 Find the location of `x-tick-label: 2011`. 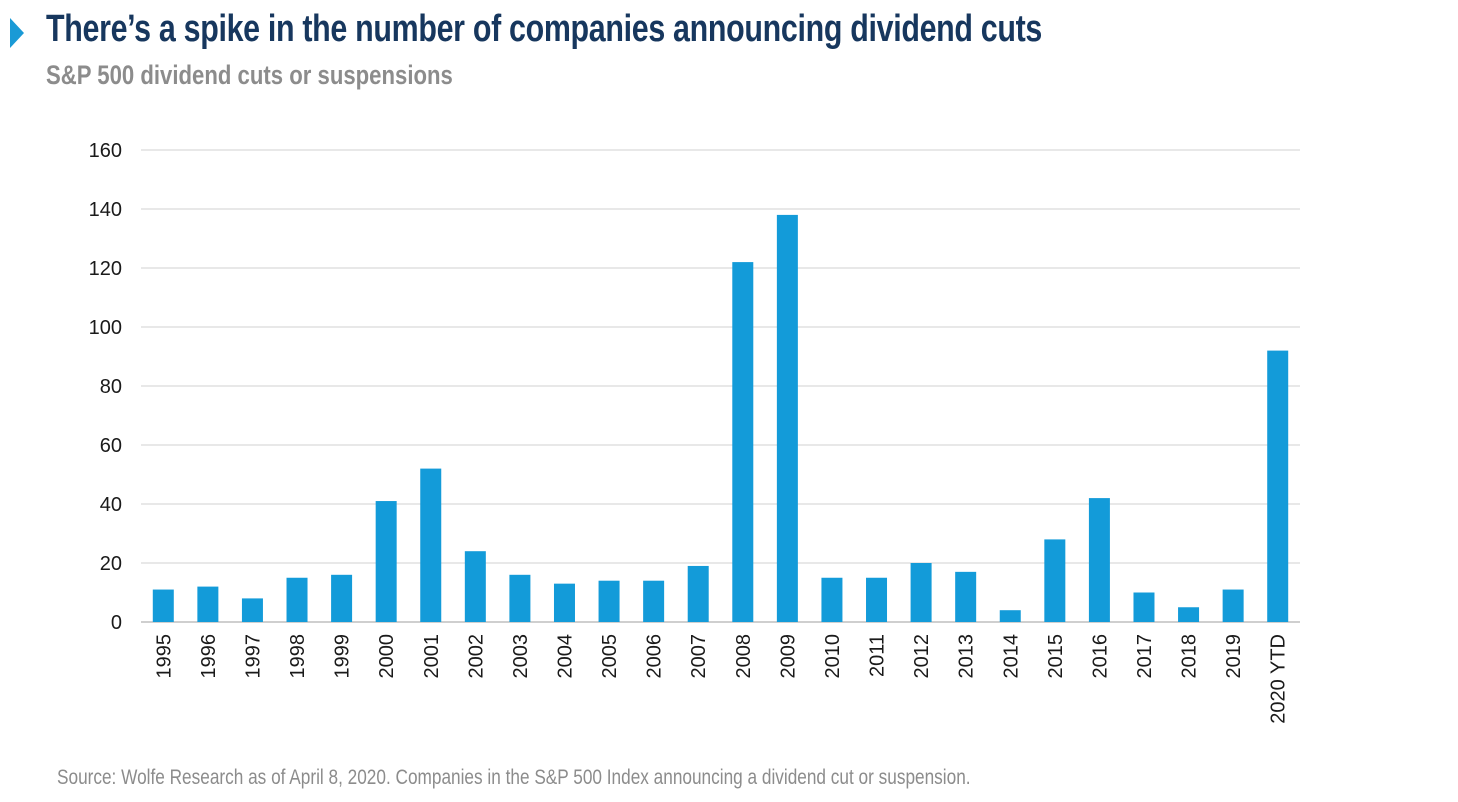

x-tick-label: 2011 is located at coordinates (878, 655).